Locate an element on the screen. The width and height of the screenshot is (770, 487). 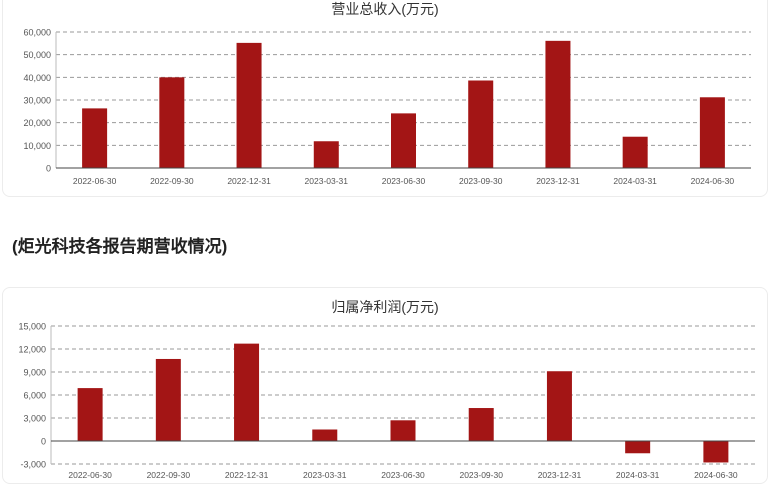
revenue-chart-title: 营业总收入(万元) is located at coordinates (385, 9).